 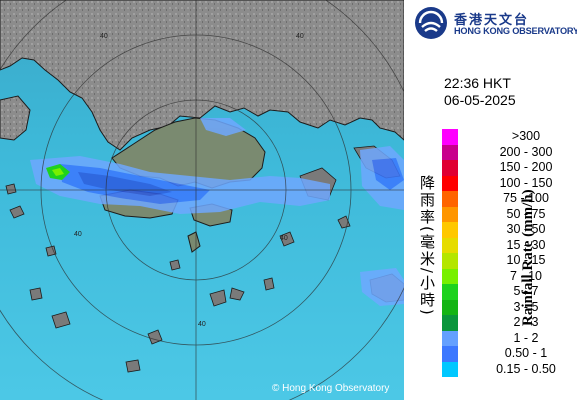 I want to click on observation-time: 22:36 HKT, so click(x=477, y=83).